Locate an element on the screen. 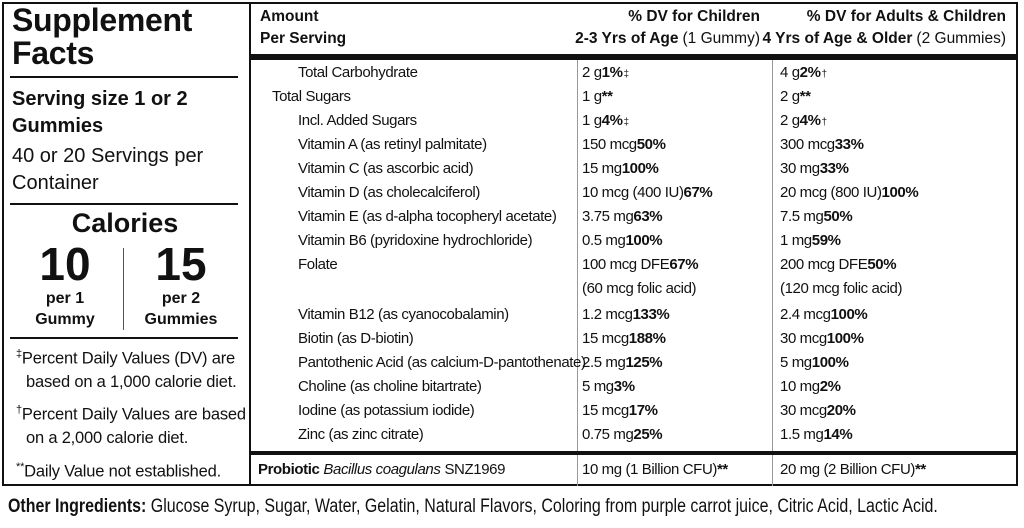 The width and height of the screenshot is (1024, 528). daily-value: 17% is located at coordinates (643, 410).